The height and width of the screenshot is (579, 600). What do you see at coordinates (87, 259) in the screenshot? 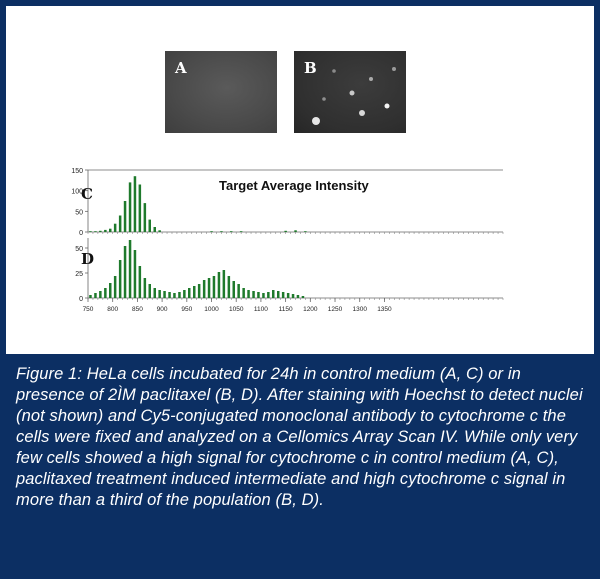
I see `chart-d-label: D` at bounding box center [87, 259].